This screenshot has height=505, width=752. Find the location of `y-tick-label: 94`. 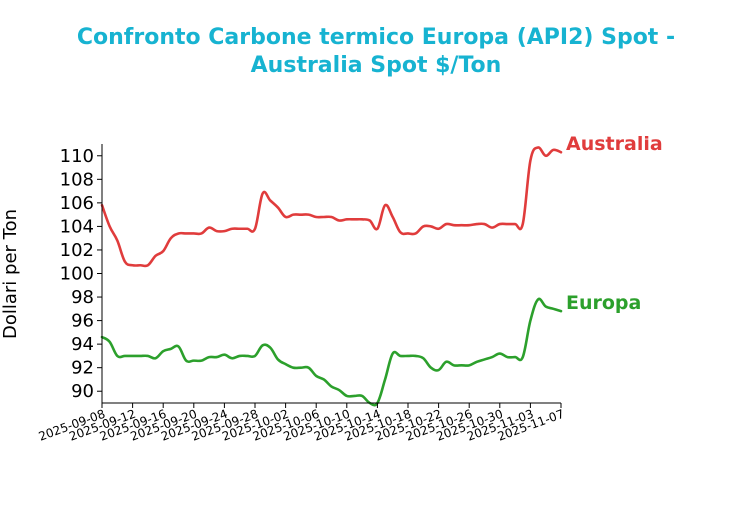

y-tick-label: 94 is located at coordinates (82, 344).